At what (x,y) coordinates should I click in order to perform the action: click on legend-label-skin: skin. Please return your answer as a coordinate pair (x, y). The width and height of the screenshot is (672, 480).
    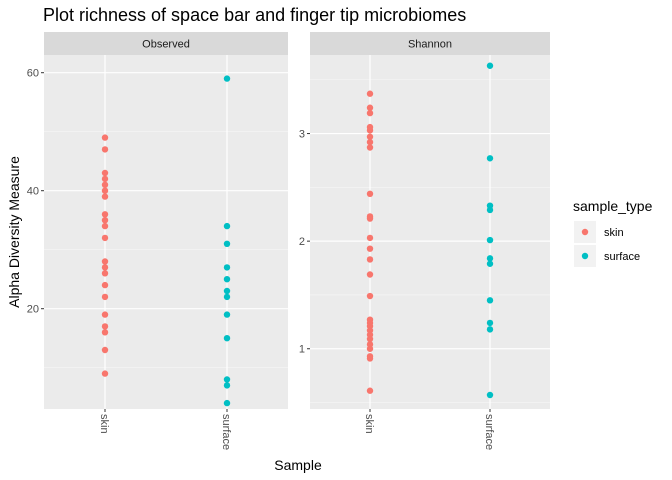
    Looking at the image, I should click on (614, 233).